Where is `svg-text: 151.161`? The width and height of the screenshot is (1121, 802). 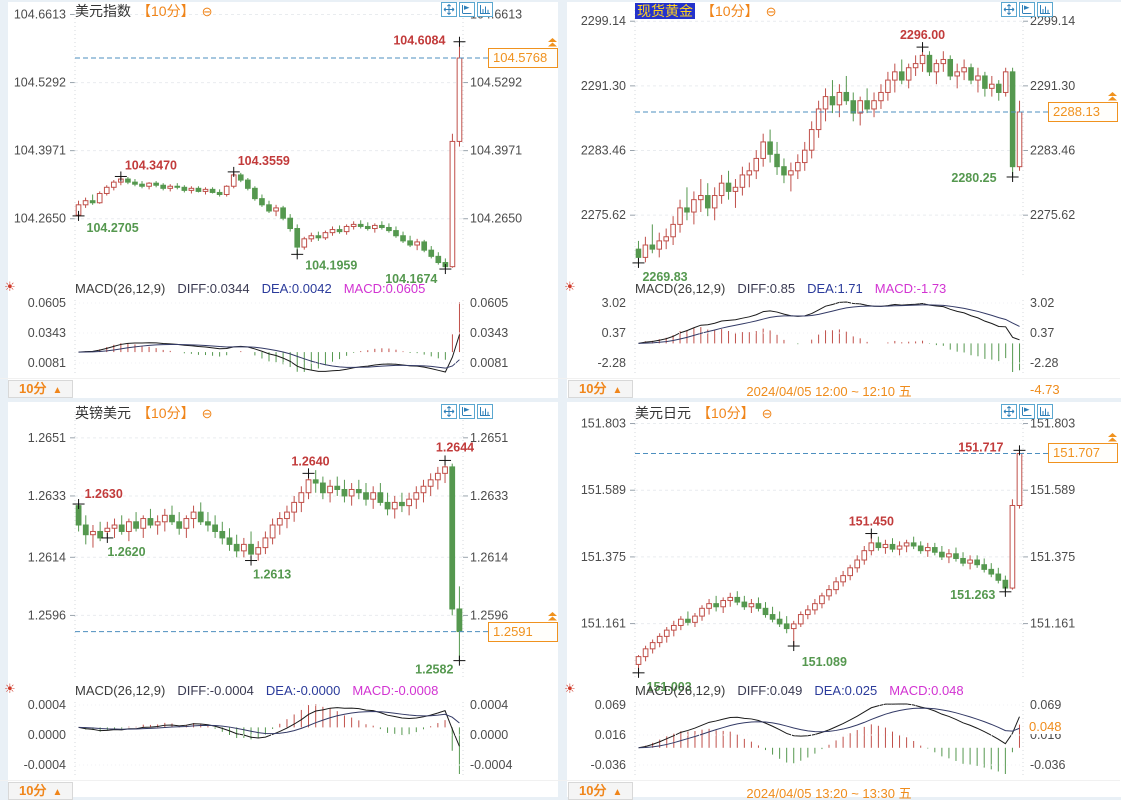
svg-text: 151.161 is located at coordinates (1052, 624).